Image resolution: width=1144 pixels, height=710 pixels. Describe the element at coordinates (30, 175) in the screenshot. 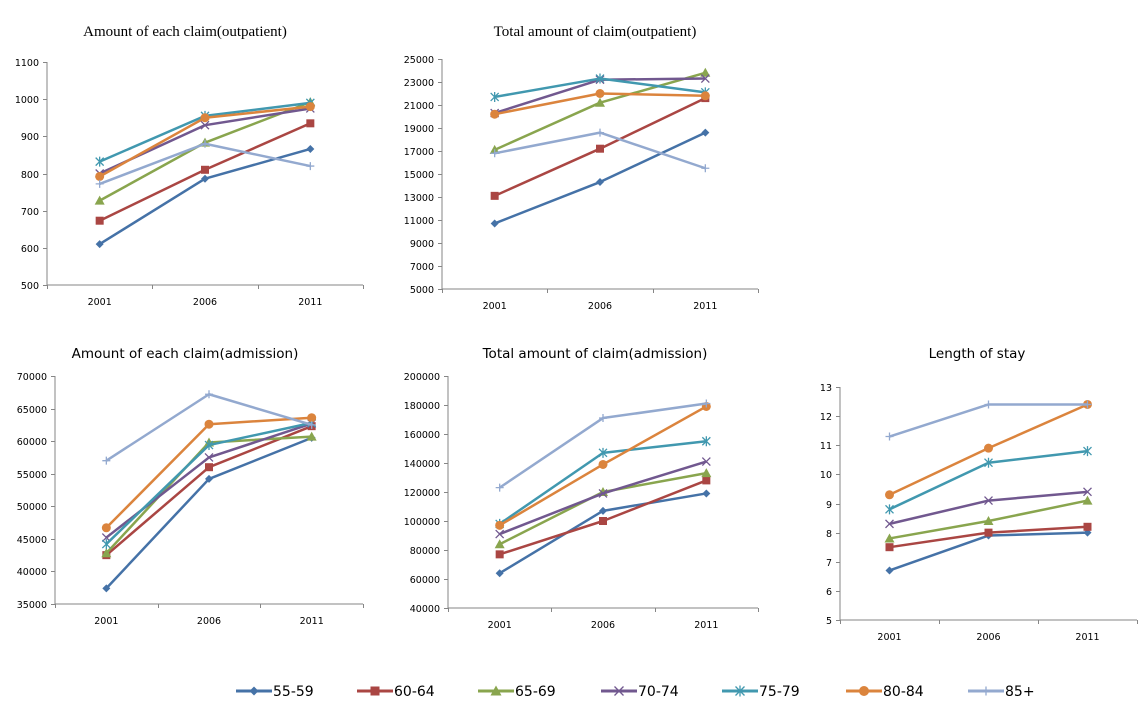

I see `y-tick-label: 800` at that location.